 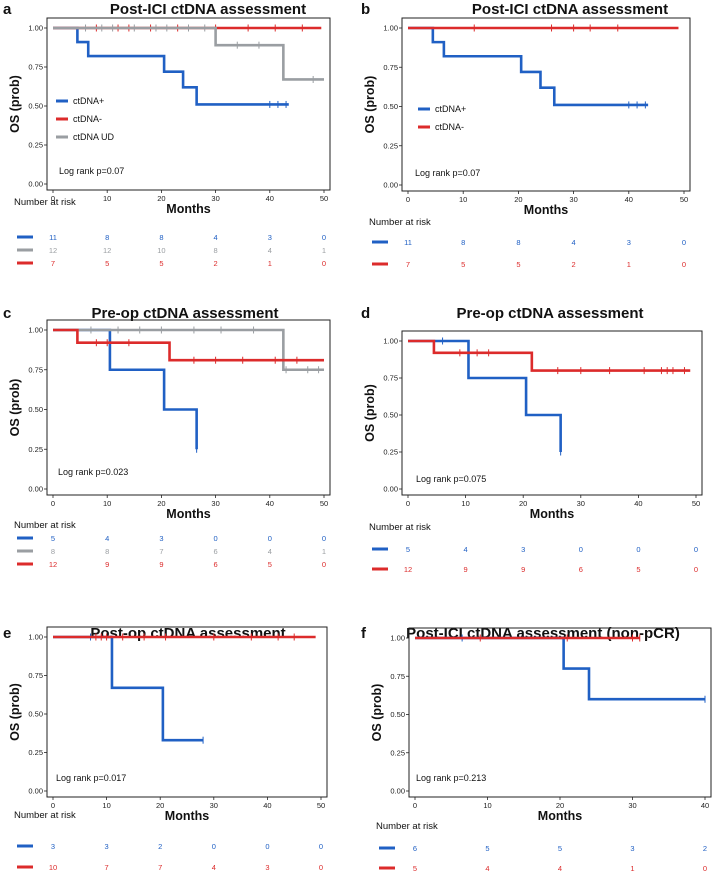 What do you see at coordinates (93, 472) in the screenshot?
I see `log-rank-annotation: Log rank p=0.023` at bounding box center [93, 472].